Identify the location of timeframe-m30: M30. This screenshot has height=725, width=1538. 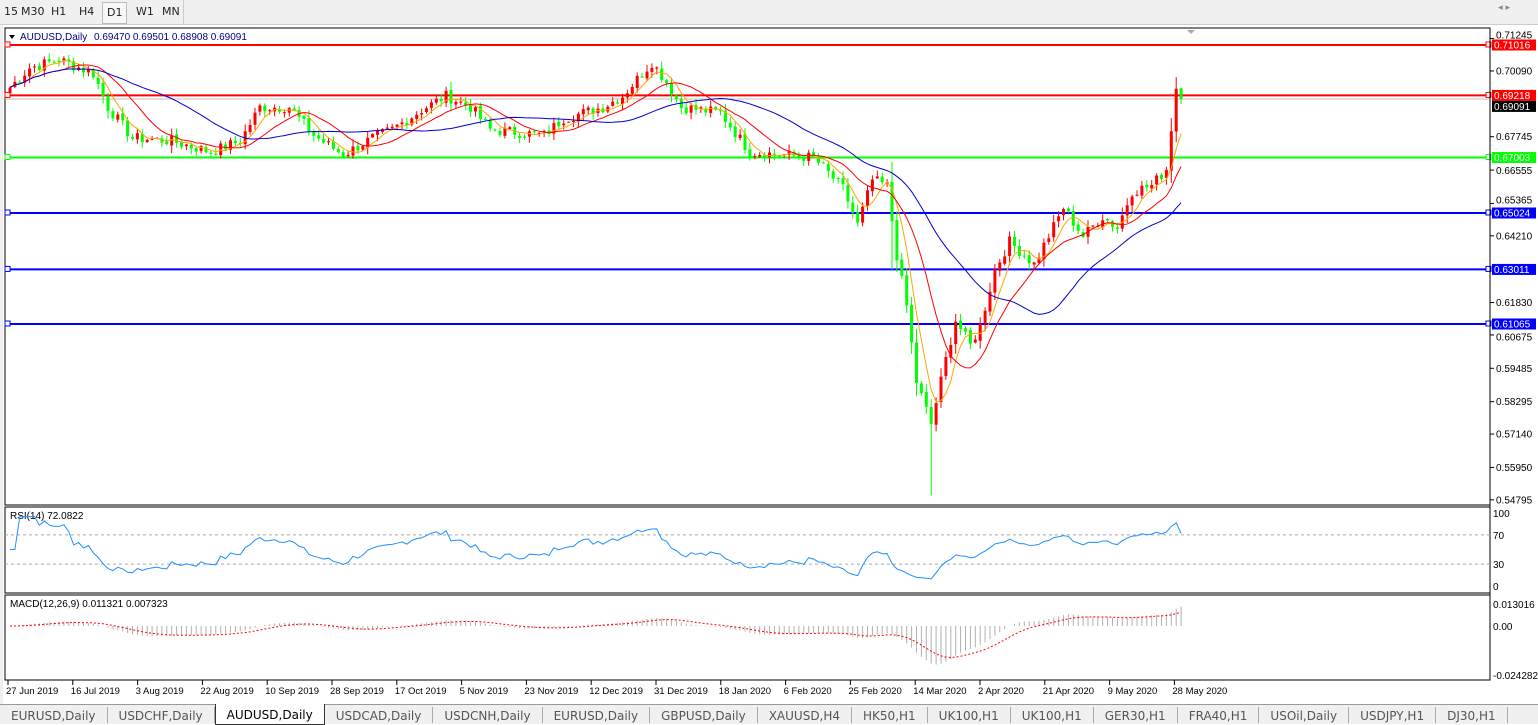
(33, 11).